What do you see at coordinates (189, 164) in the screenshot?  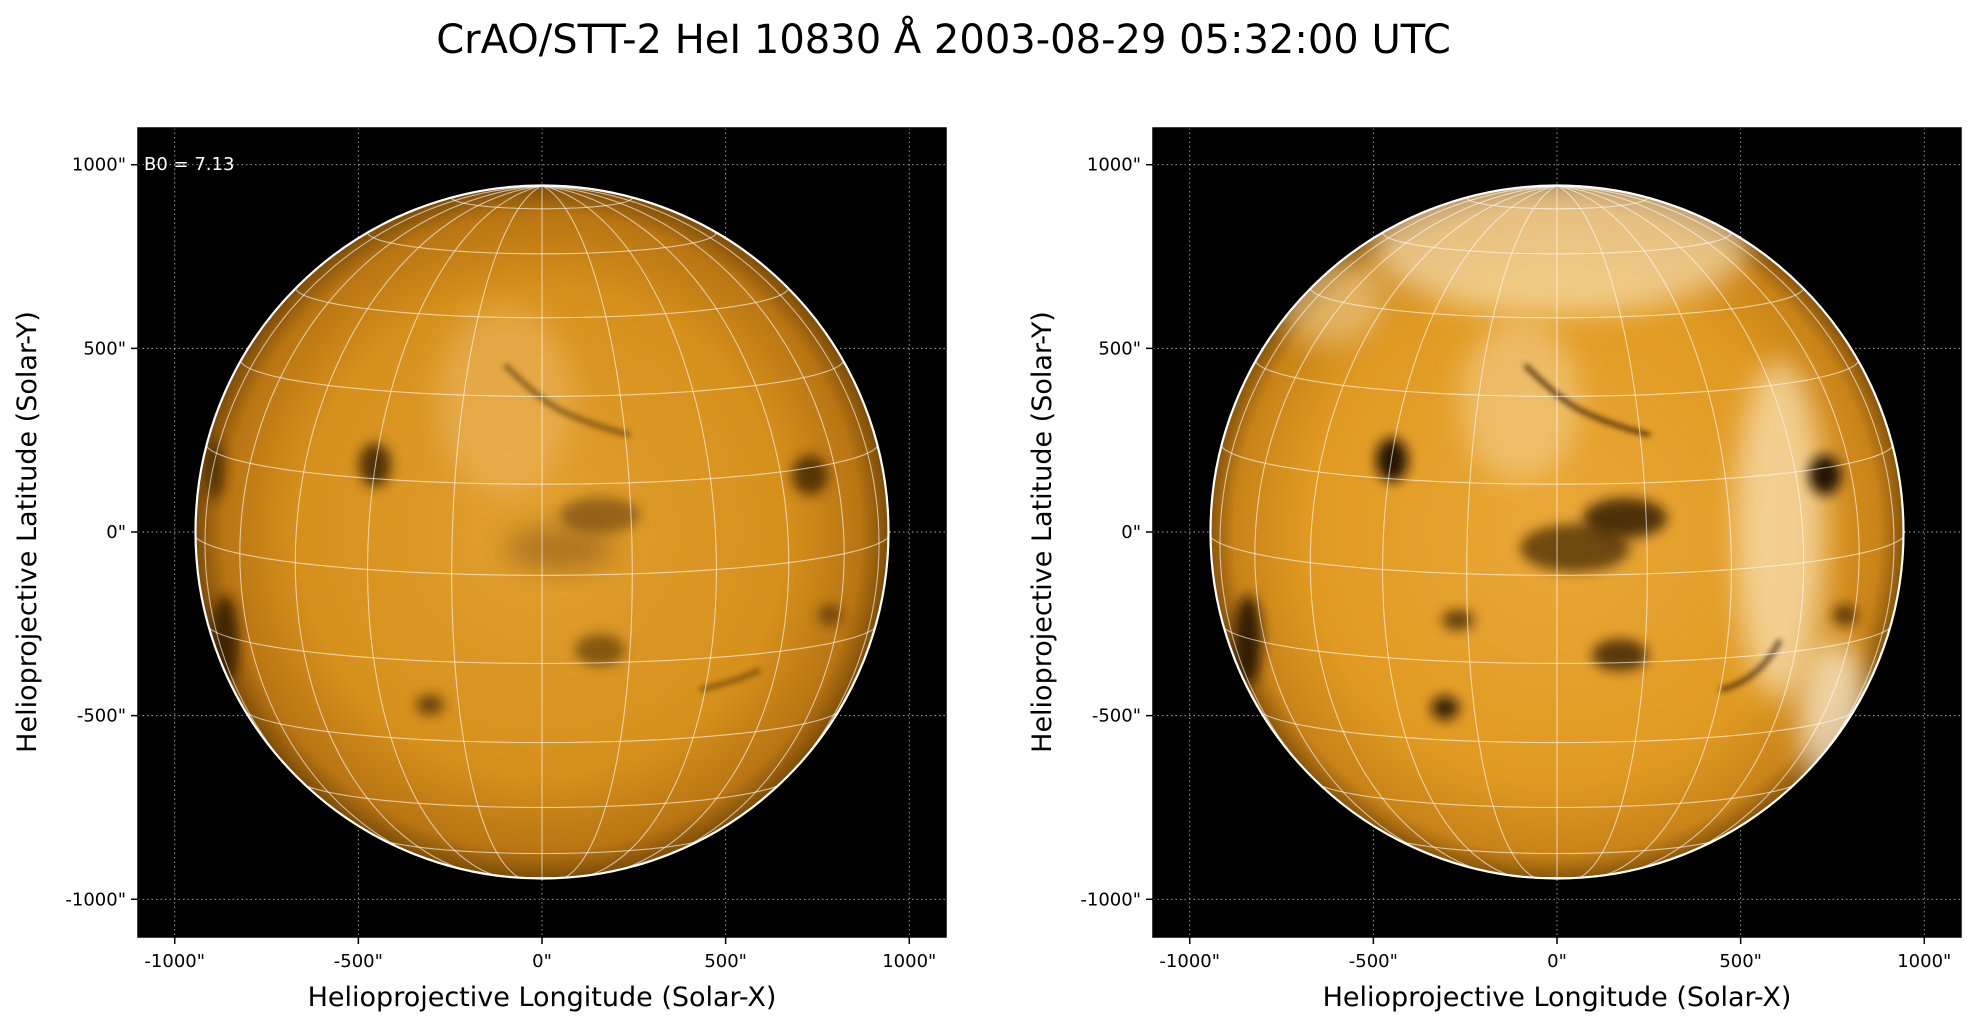 I see `left-b0-annotation: B0 = 7.13` at bounding box center [189, 164].